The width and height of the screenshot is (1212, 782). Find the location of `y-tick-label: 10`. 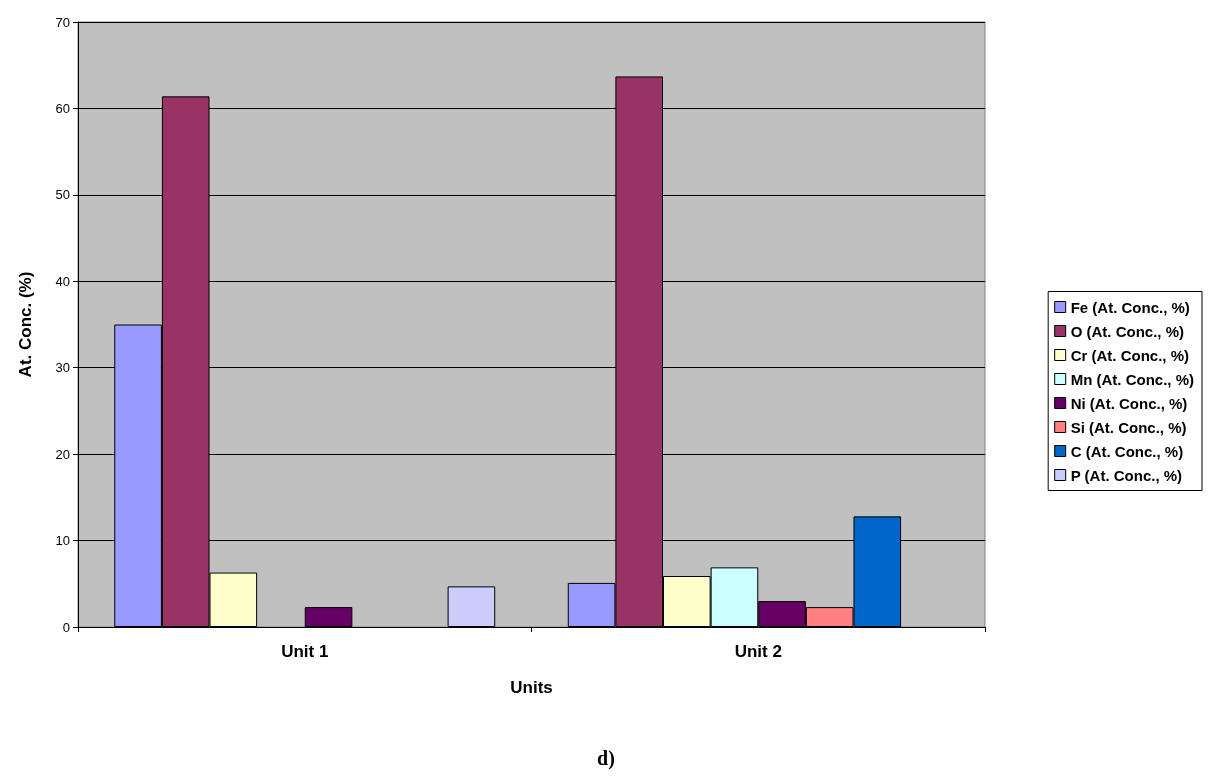

y-tick-label: 10 is located at coordinates (62, 541).